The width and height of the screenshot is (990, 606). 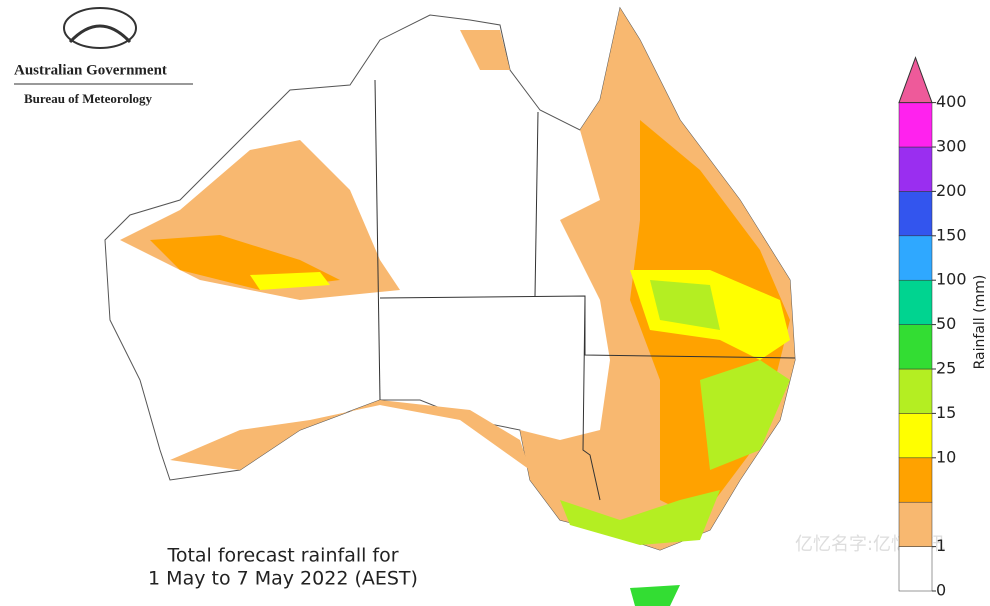 I want to click on colorbar: 0 1 10 15 25 50 100 150 200 300 400, so click(x=932, y=328).